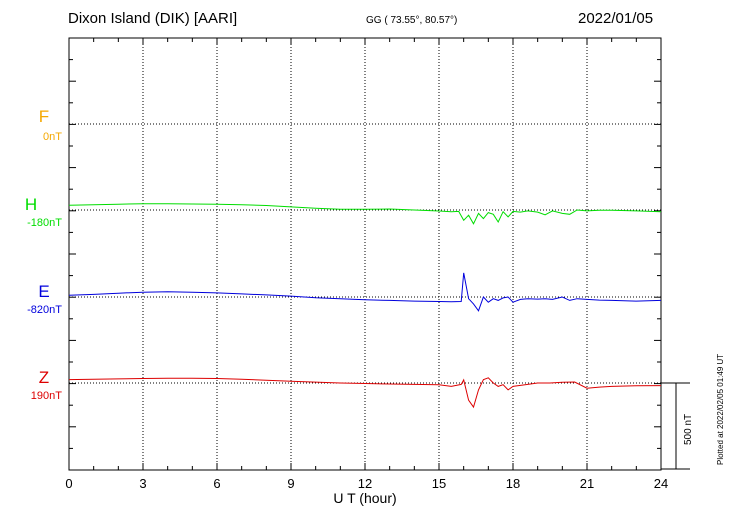  I want to click on x-tick-label: 24, so click(661, 483).